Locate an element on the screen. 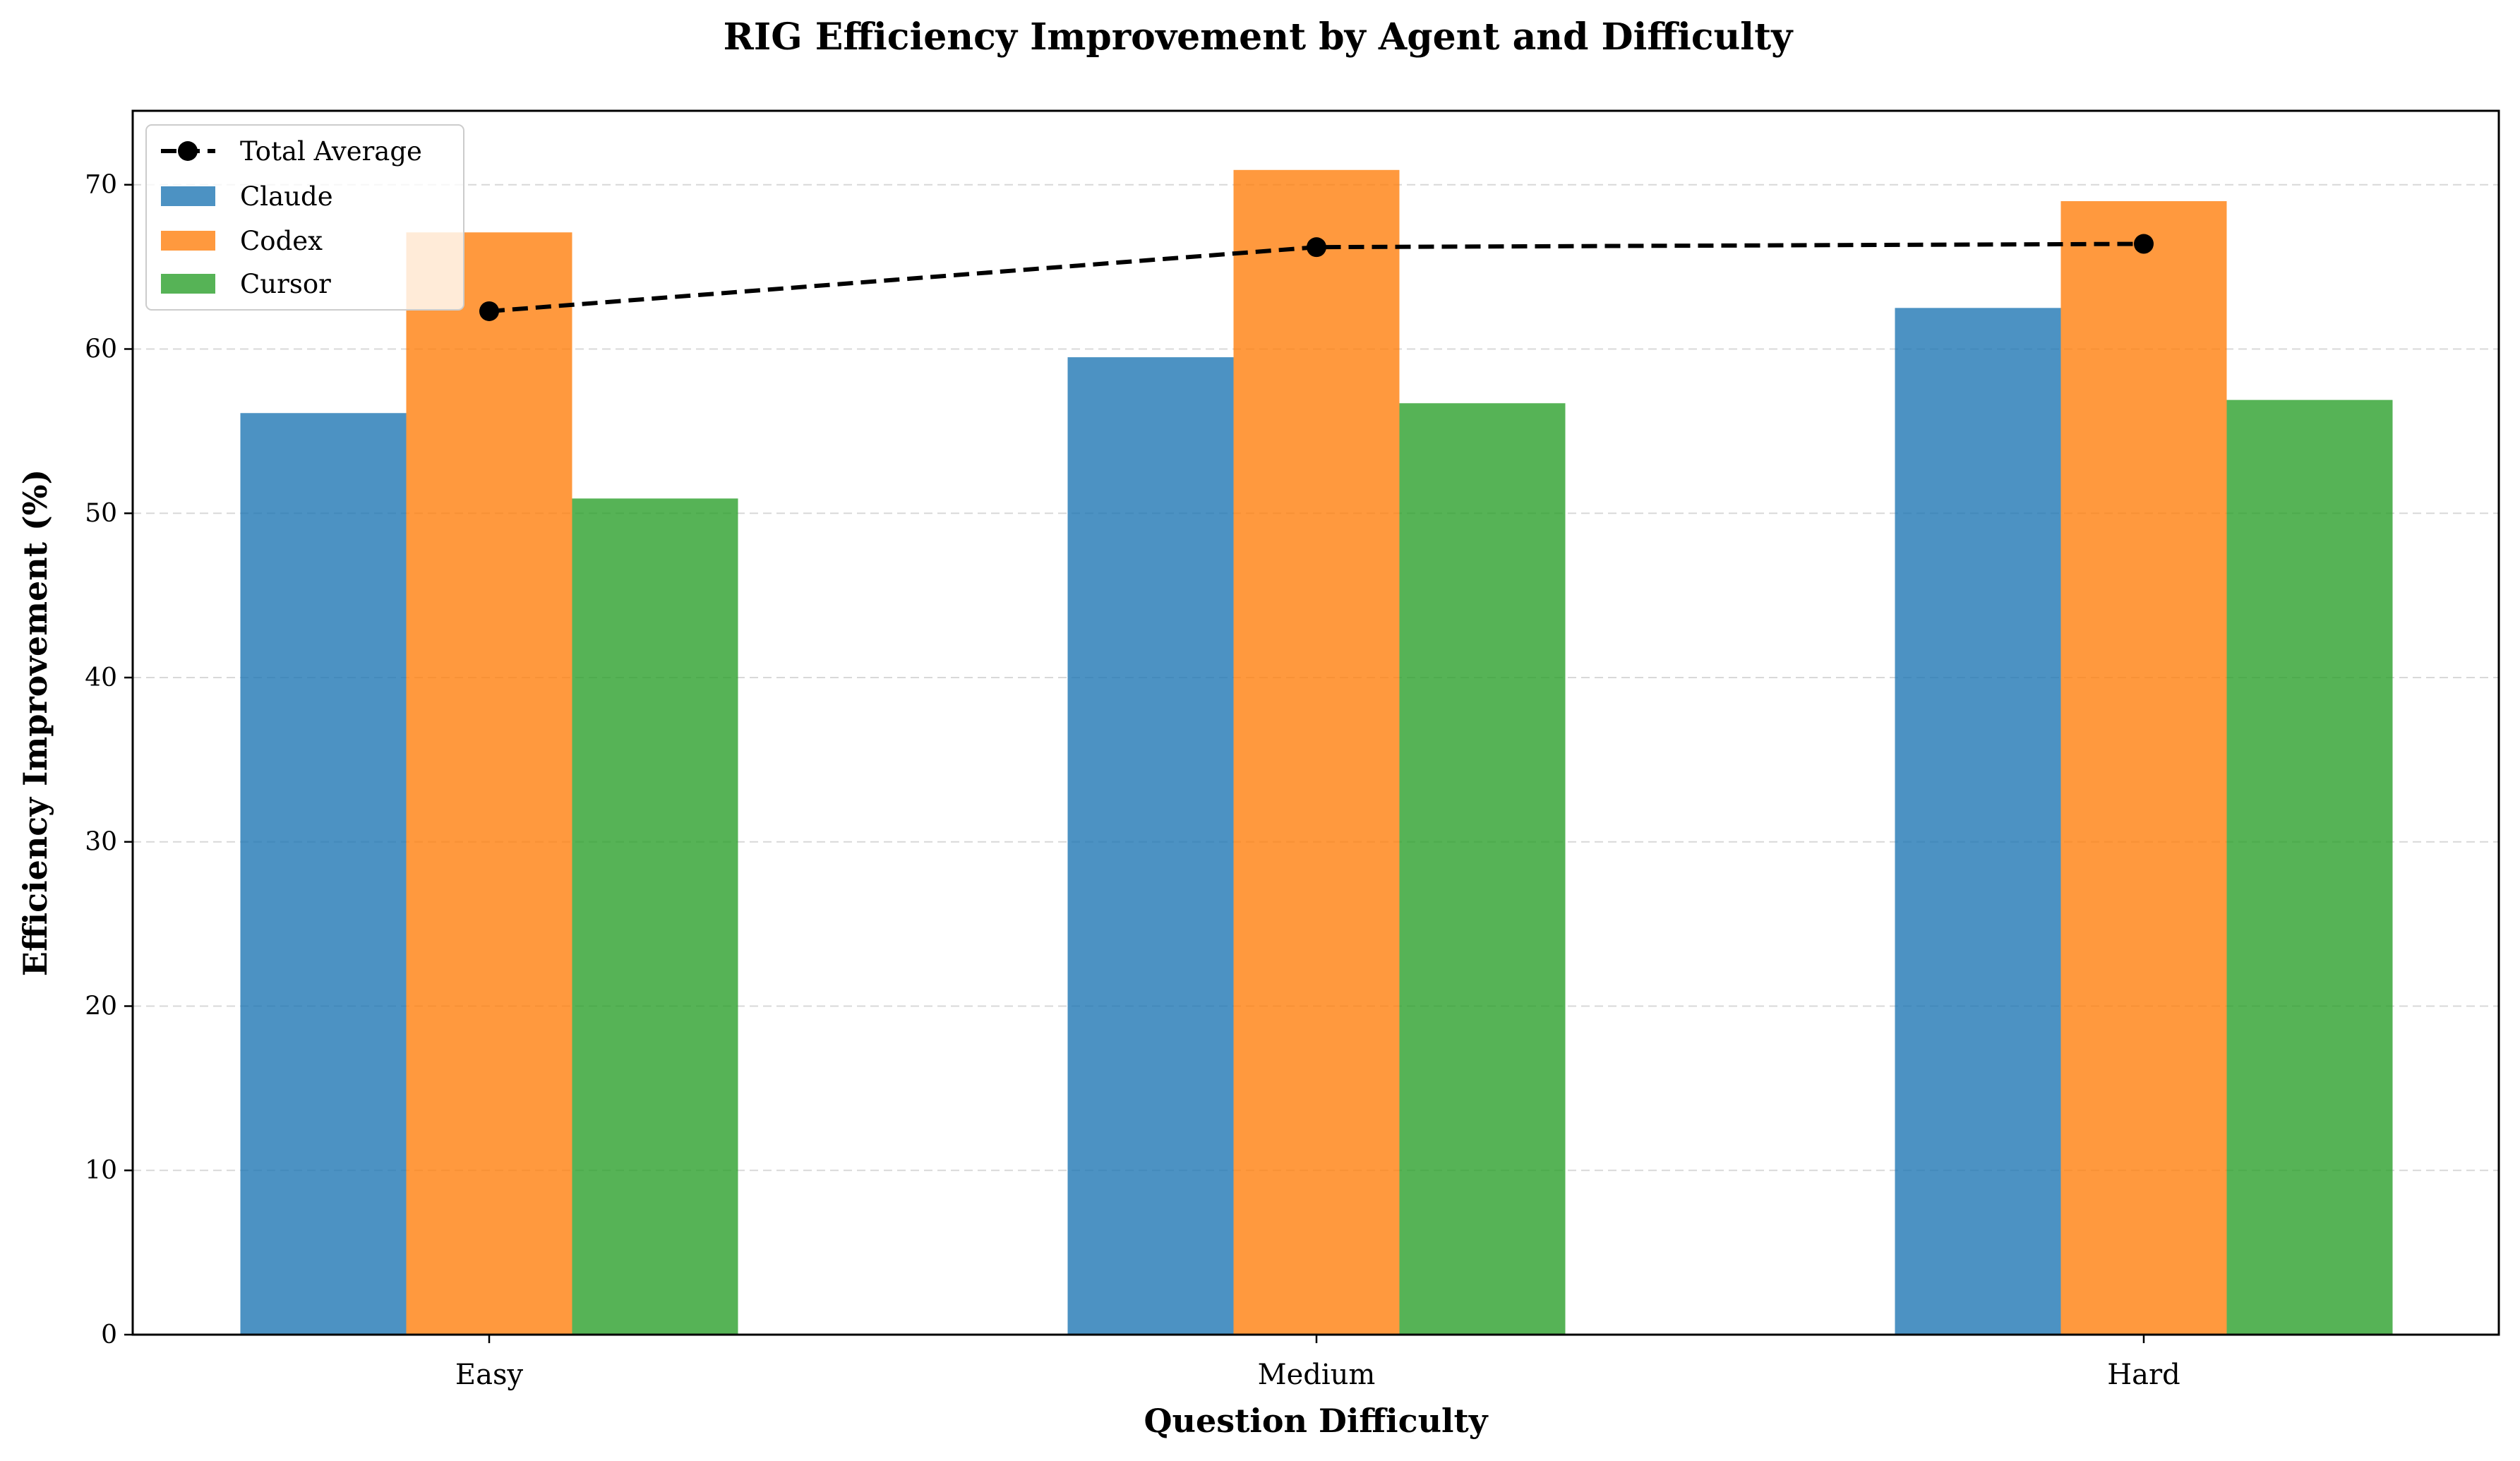  legend: Total Average Claude Codex Cursor is located at coordinates (304, 217).